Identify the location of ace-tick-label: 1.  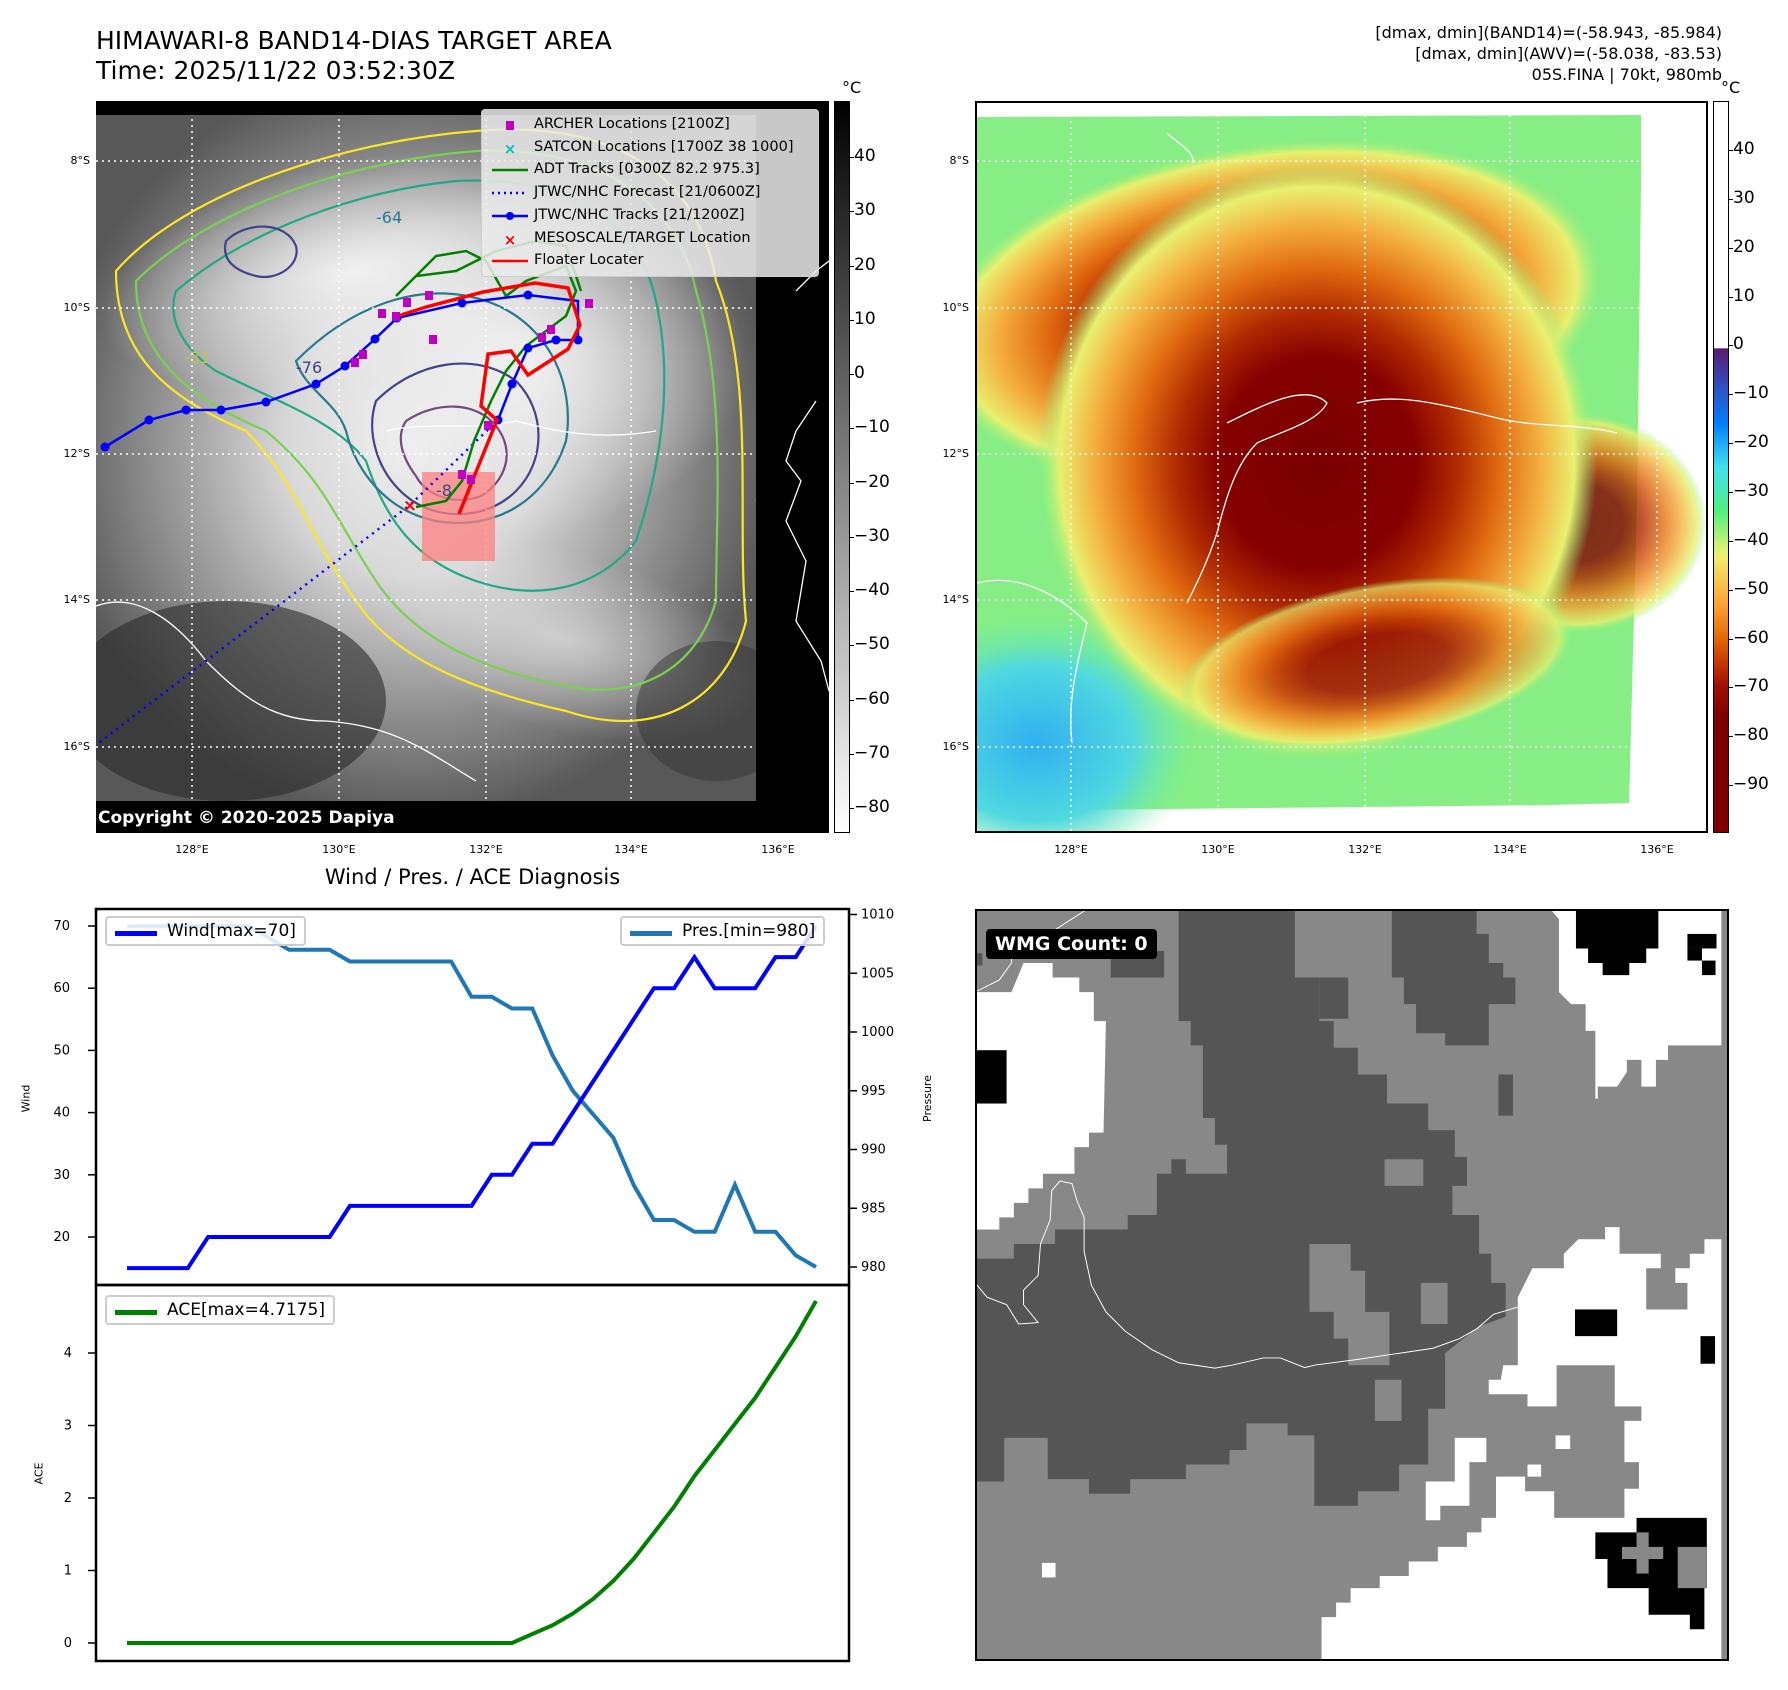
(68, 1571).